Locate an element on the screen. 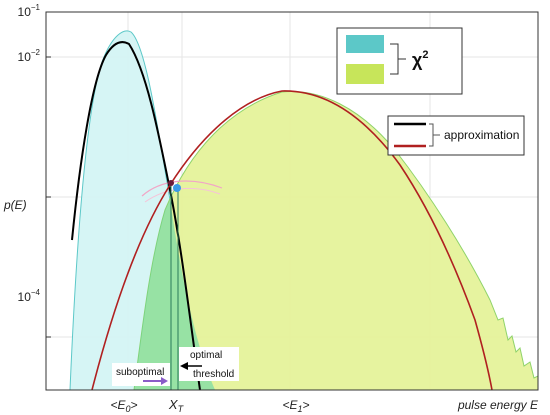 The width and height of the screenshot is (550, 415). y-tick-exp: −2 is located at coordinates (36, 52).